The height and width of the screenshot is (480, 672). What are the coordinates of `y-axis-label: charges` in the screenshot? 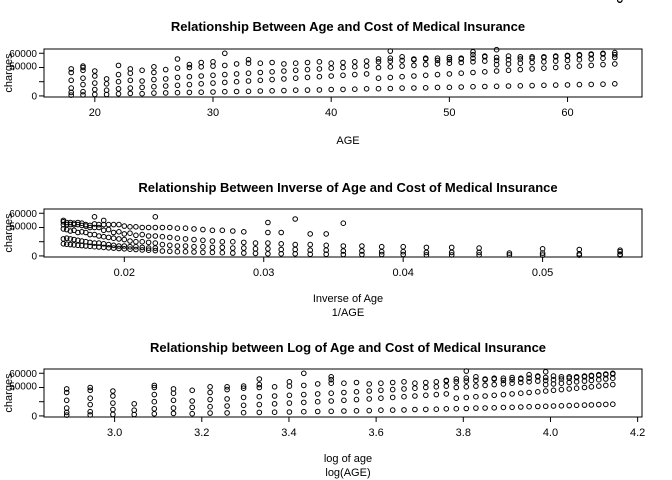 It's located at (9, 73).